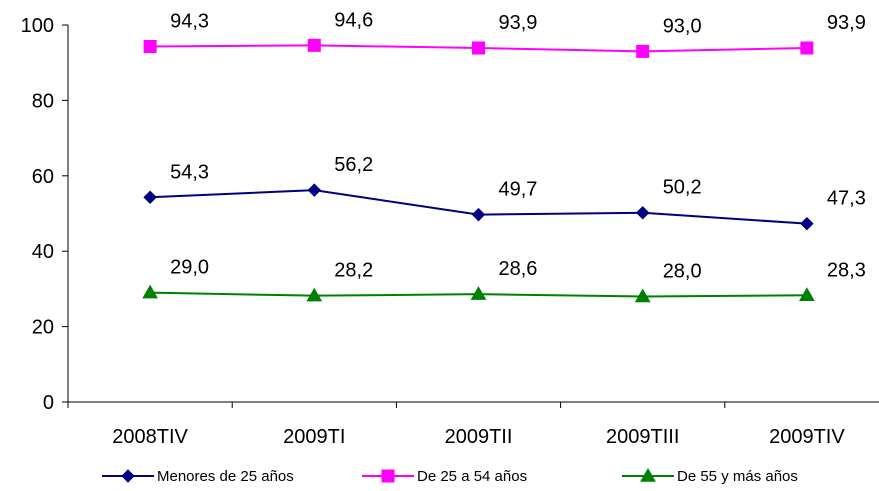  What do you see at coordinates (807, 437) in the screenshot?
I see `x-tick-label: 2009TIV` at bounding box center [807, 437].